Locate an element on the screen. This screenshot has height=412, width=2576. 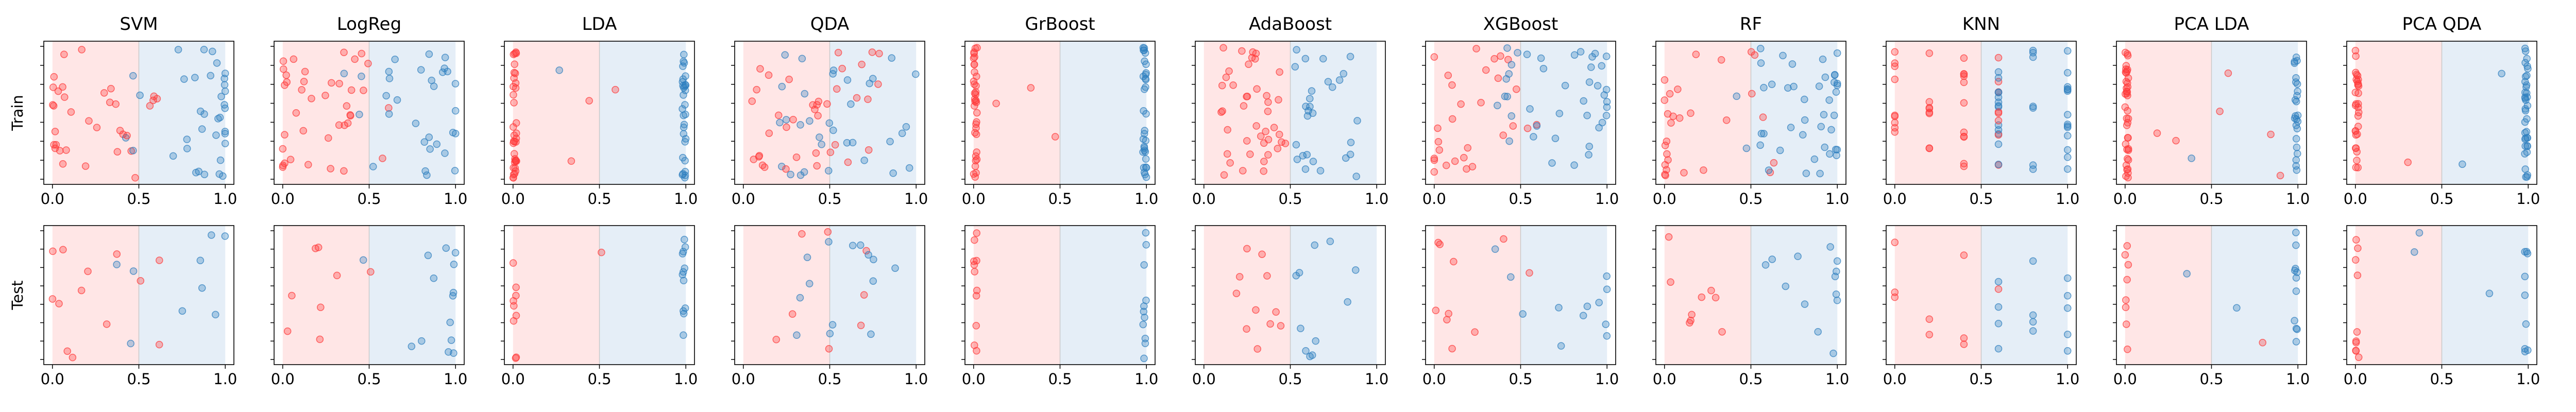
x-tick-label: 0.0 is located at coordinates (52, 199).